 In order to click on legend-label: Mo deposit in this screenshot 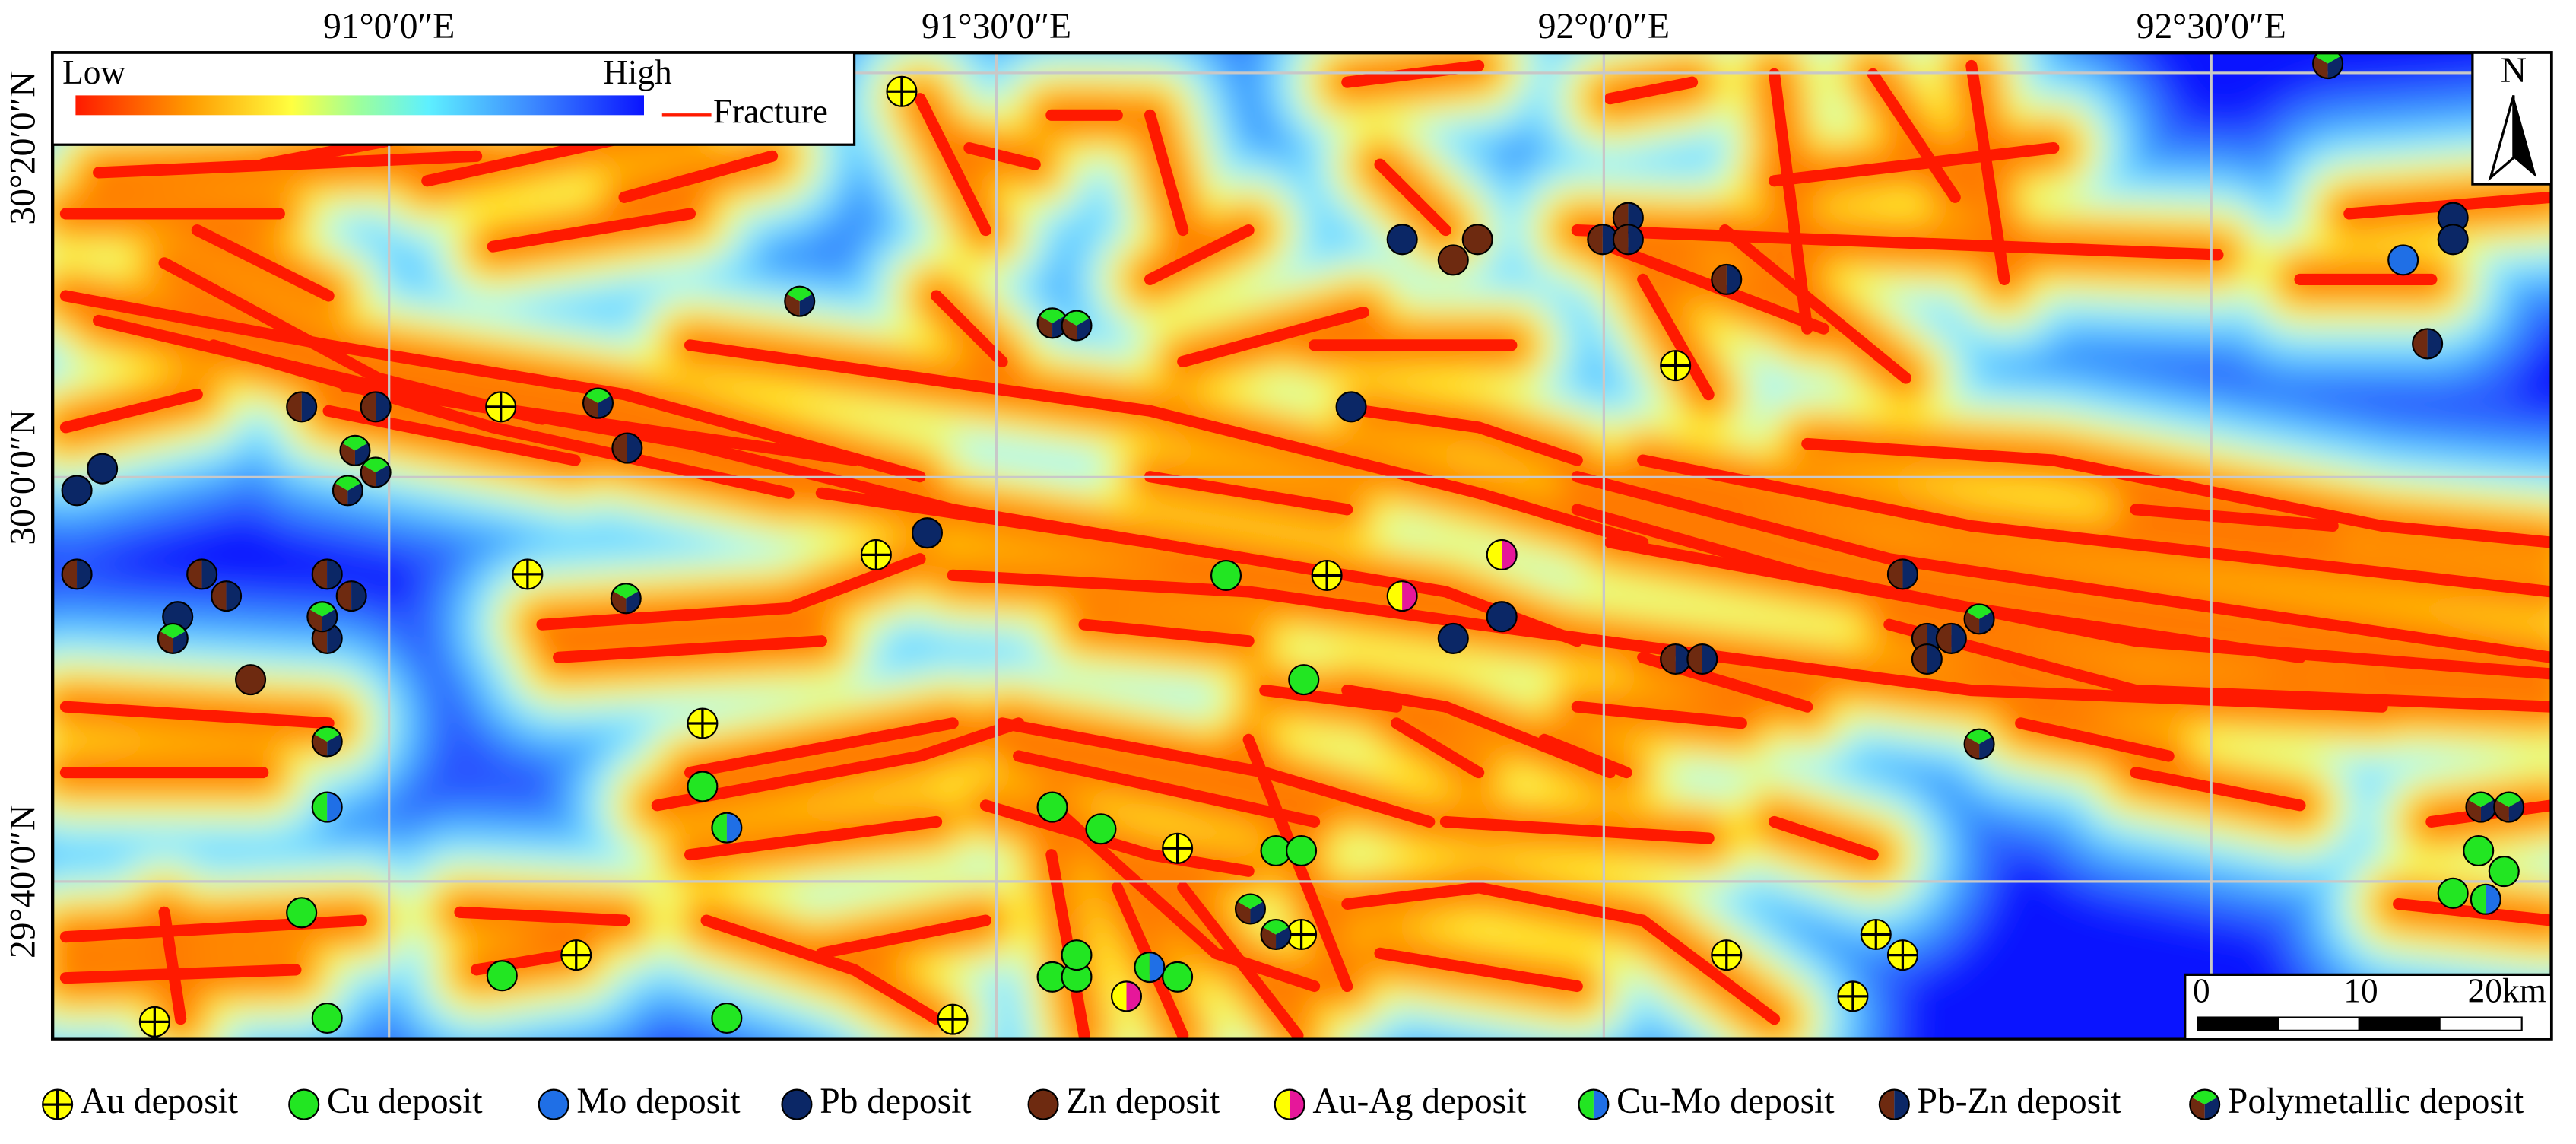, I will do `click(658, 1101)`.